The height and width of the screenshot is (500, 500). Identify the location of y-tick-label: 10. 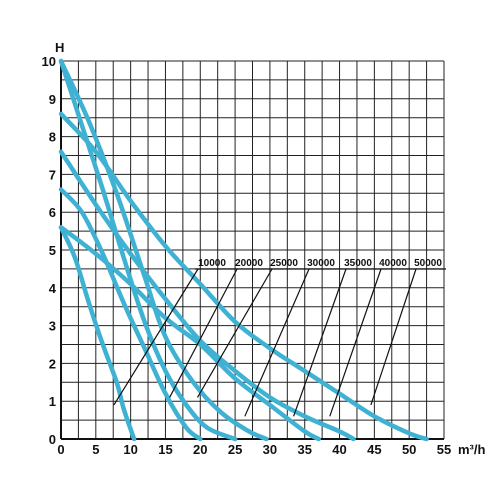
(49, 61).